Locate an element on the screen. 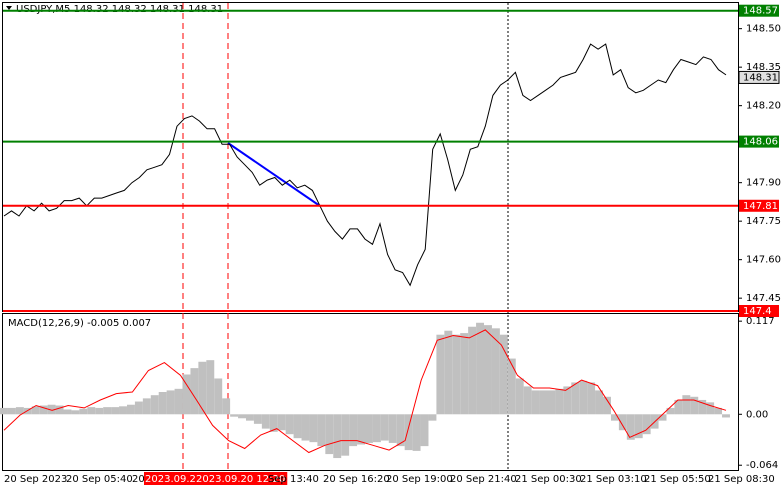 Image resolution: width=781 pixels, height=489 pixels. current-price-box is located at coordinates (759, 77).